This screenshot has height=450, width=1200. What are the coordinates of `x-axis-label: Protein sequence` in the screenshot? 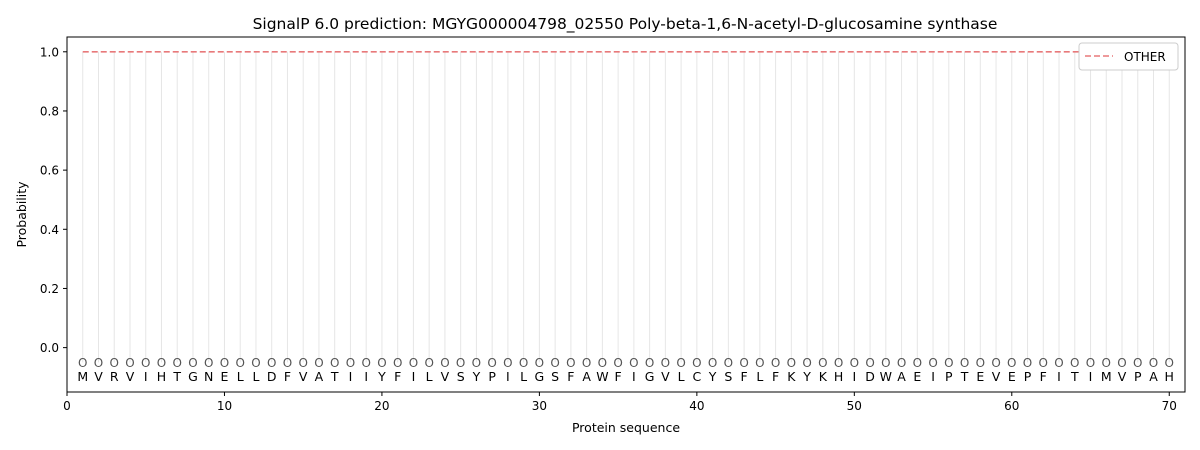 It's located at (626, 427).